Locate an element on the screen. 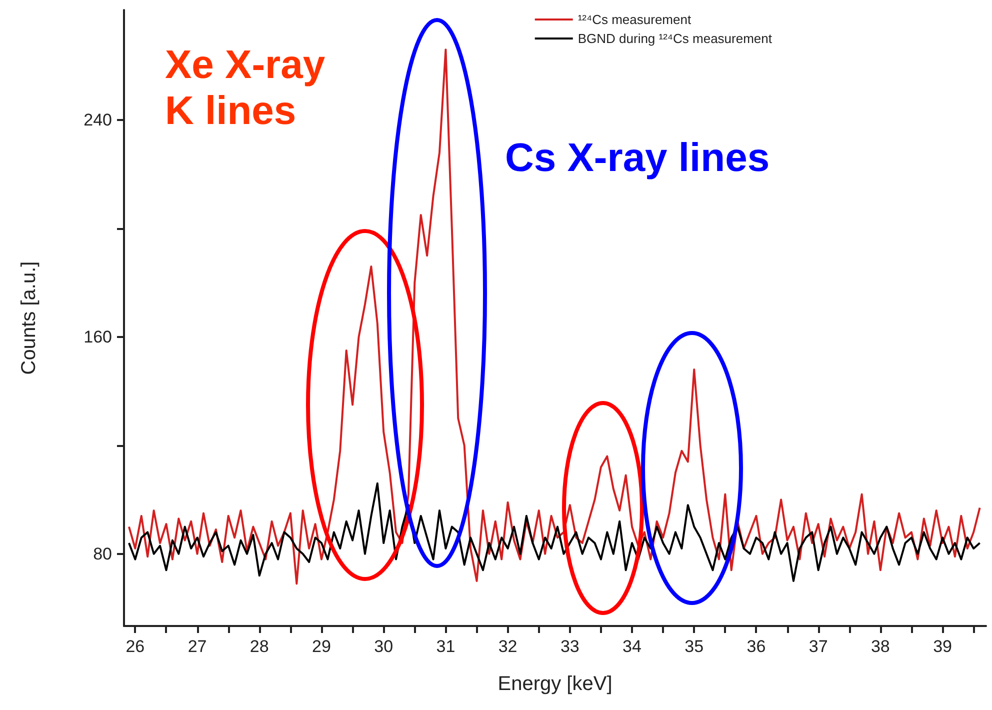  y-axis-title: Counts [a.u.] is located at coordinates (29, 318).